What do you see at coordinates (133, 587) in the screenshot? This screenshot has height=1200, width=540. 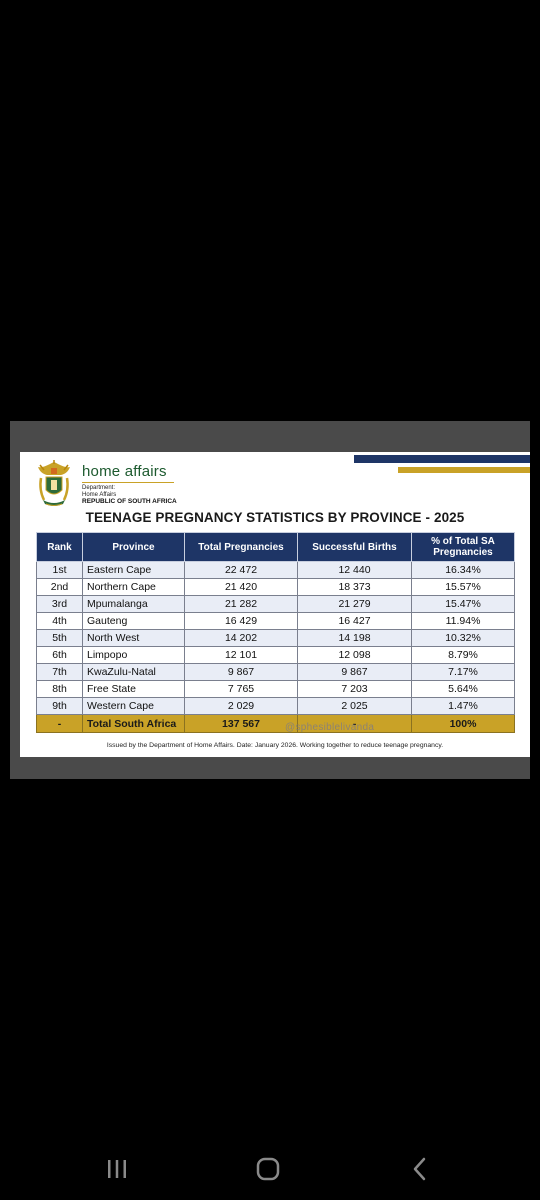 I see `province-cell: Northern Cape` at bounding box center [133, 587].